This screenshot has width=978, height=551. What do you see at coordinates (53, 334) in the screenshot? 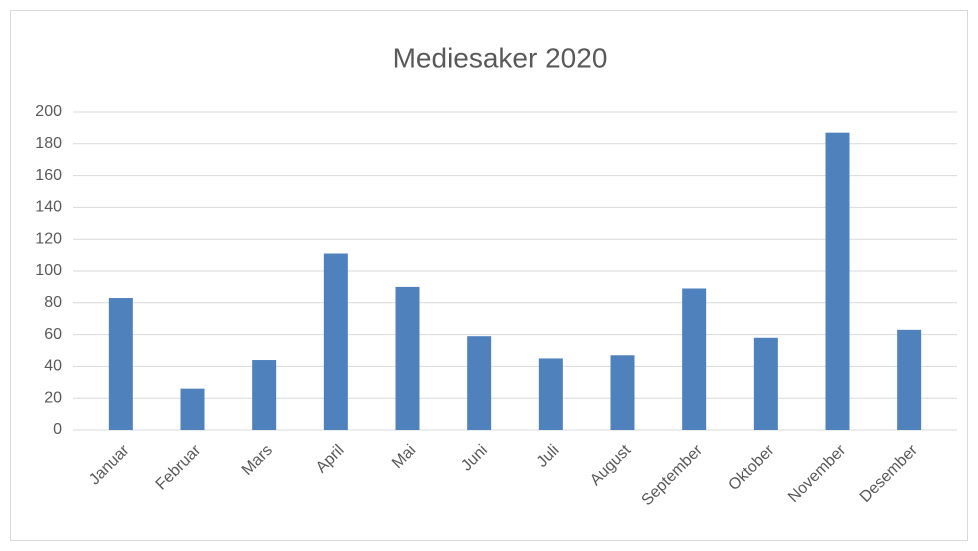
I see `y-tick-label: 60` at bounding box center [53, 334].